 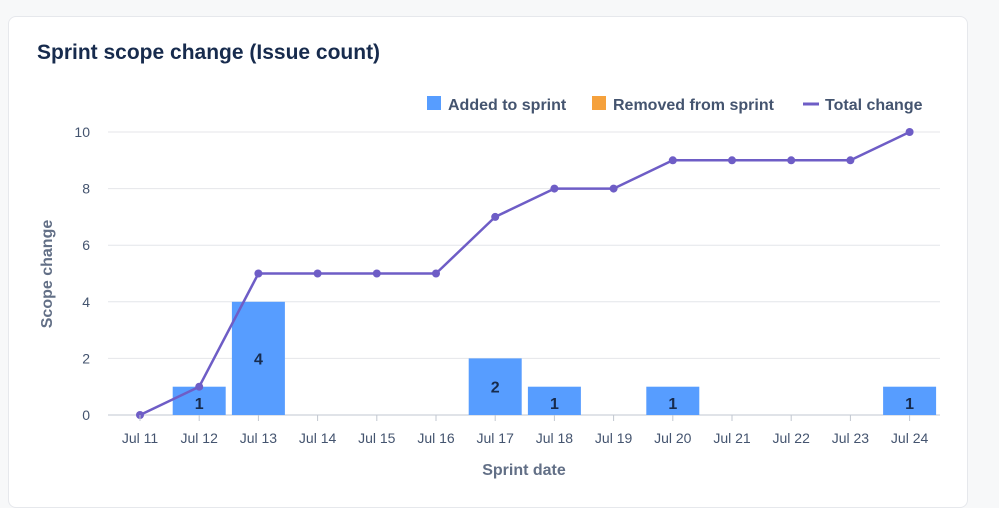 What do you see at coordinates (86, 415) in the screenshot?
I see `y-tick-label: 0` at bounding box center [86, 415].